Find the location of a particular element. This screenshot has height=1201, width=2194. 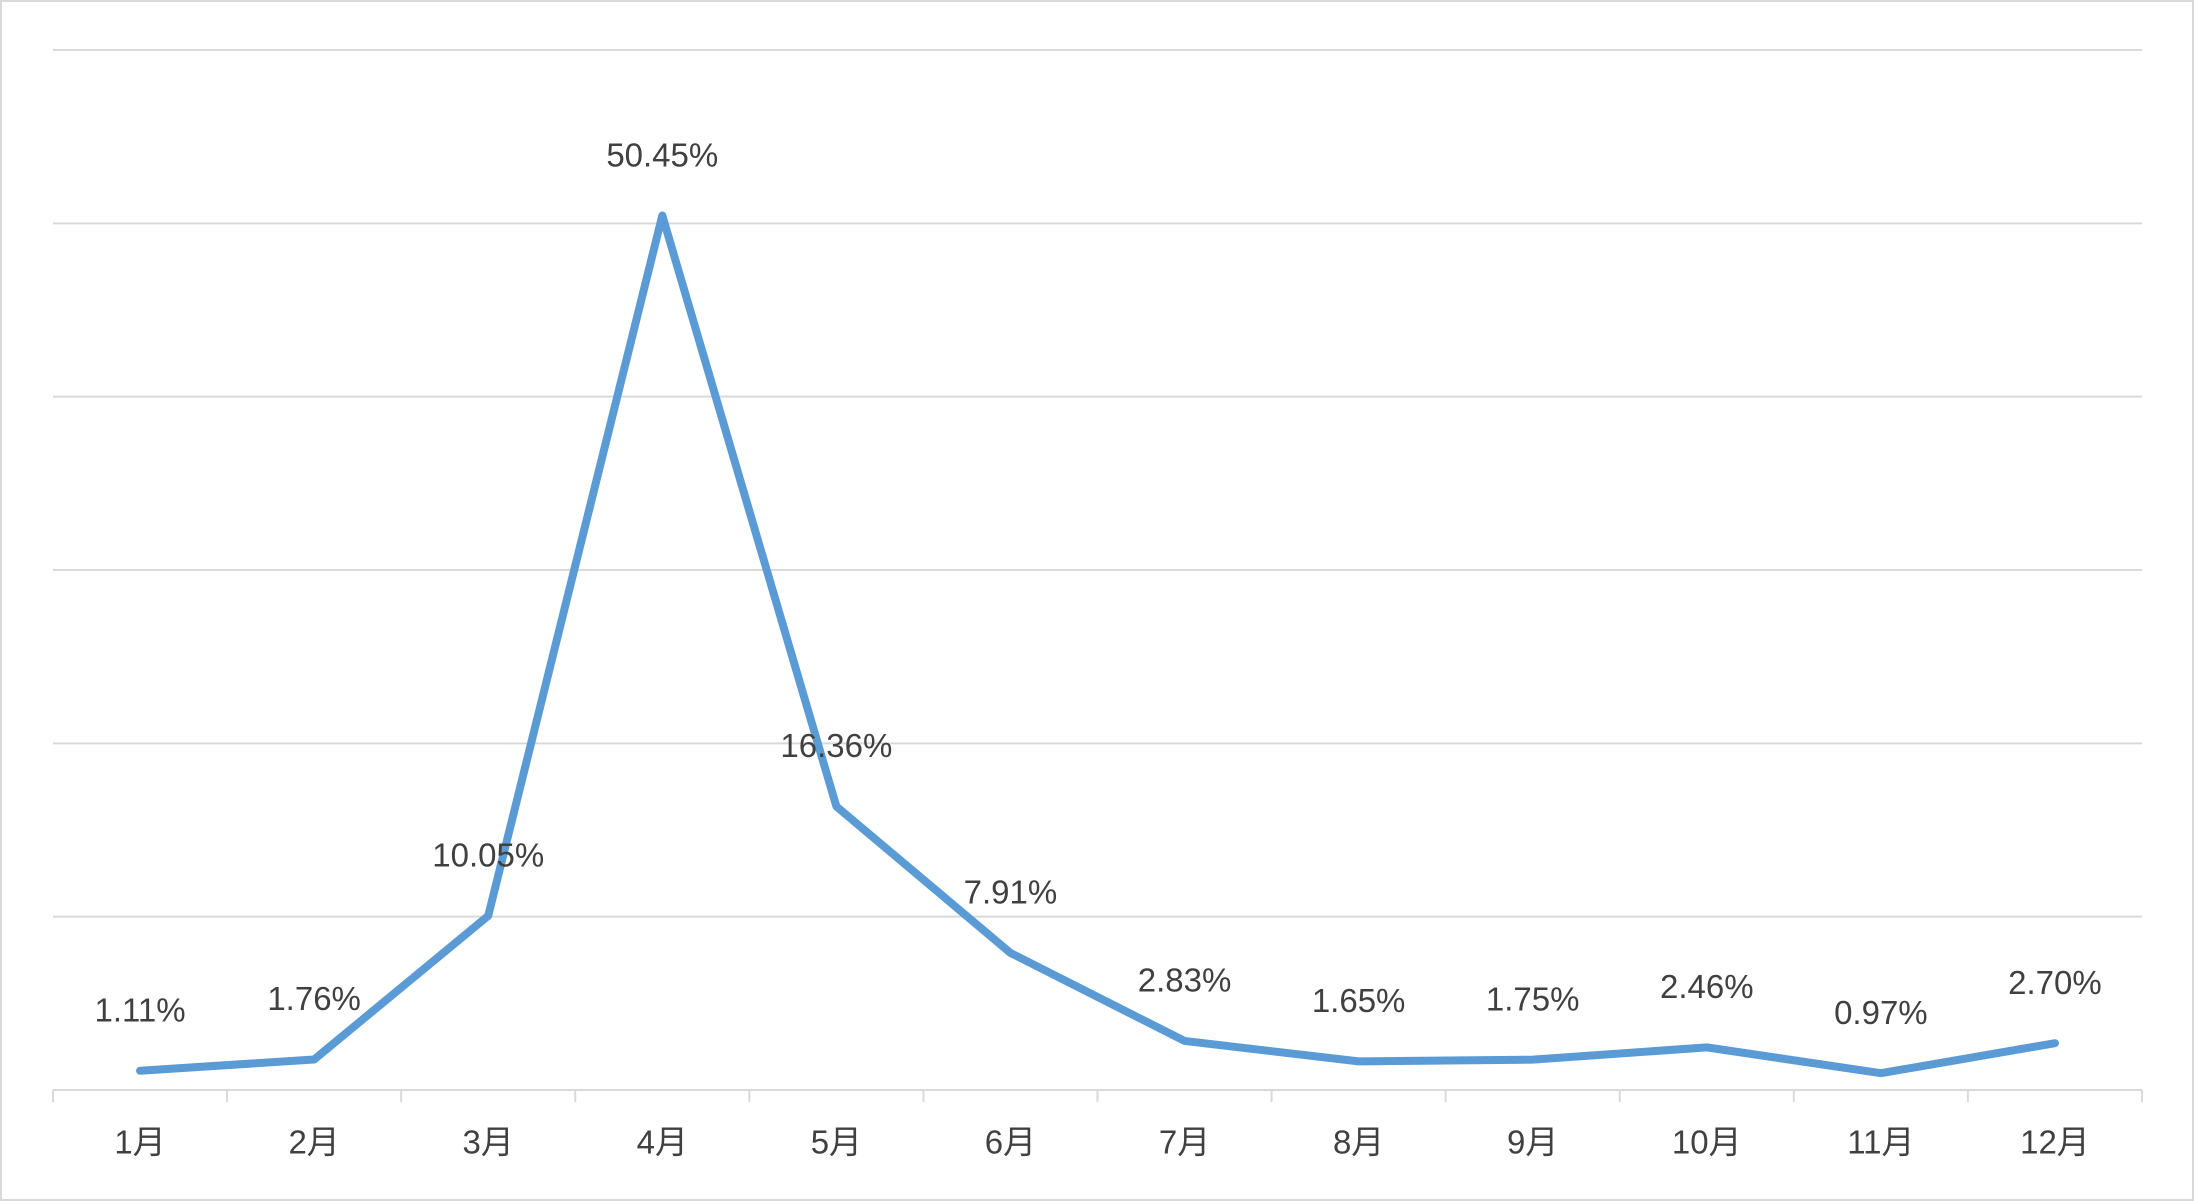

data-label: 2.83% is located at coordinates (1185, 980).